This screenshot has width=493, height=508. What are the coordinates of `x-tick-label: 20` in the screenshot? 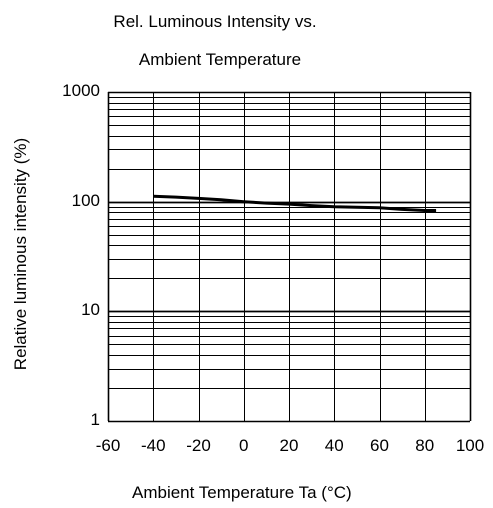 It's located at (289, 445).